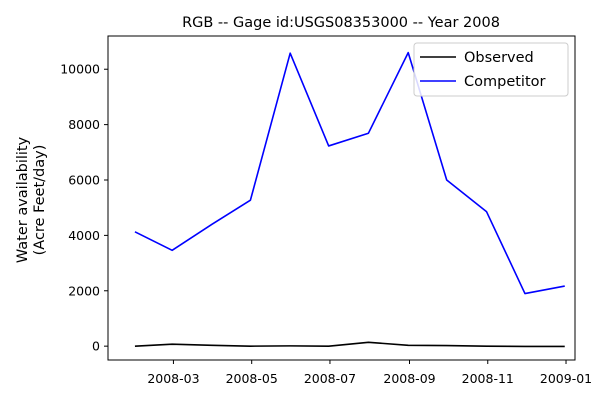 The width and height of the screenshot is (600, 400). I want to click on legend-label-observed: Observed, so click(499, 58).